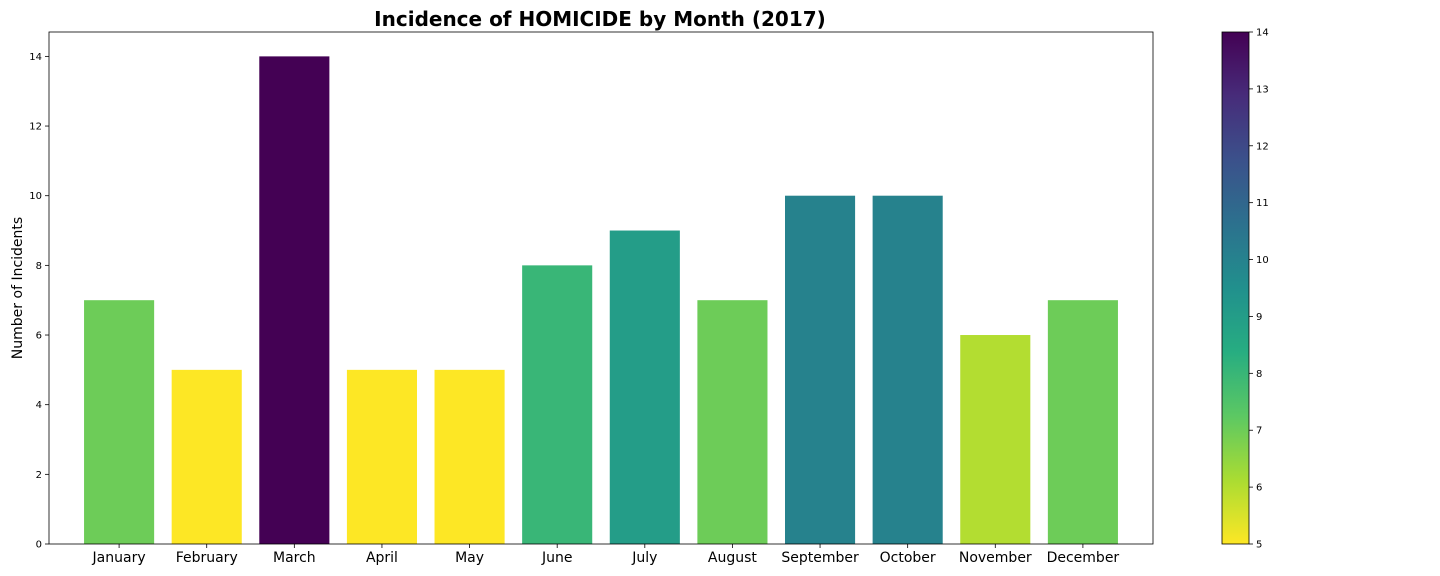 The width and height of the screenshot is (1440, 576). I want to click on colorbar-tick-label: 12, so click(1262, 146).